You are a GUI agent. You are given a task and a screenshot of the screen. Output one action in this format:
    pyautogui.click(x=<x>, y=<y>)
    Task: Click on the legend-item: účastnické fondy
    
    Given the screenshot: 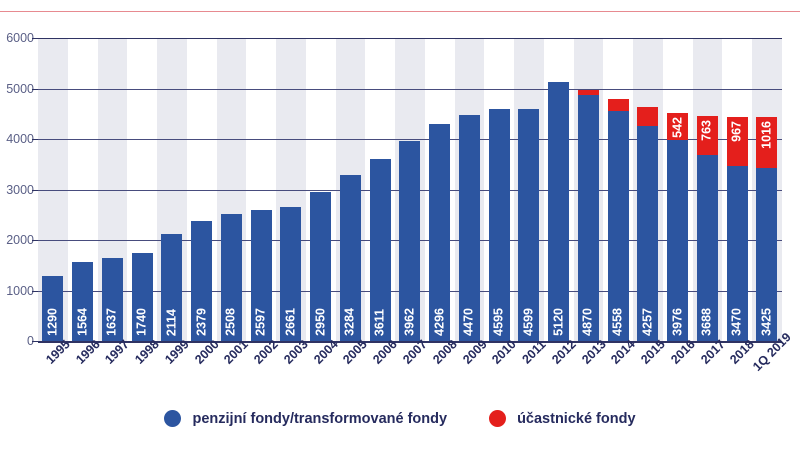 What is the action you would take?
    pyautogui.click(x=562, y=418)
    